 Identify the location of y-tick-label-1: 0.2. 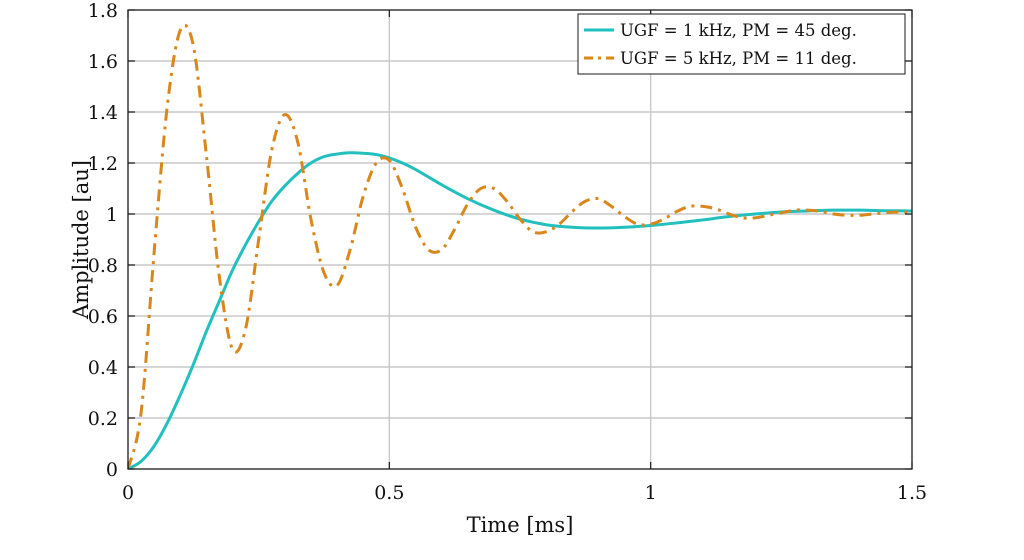
(103, 419).